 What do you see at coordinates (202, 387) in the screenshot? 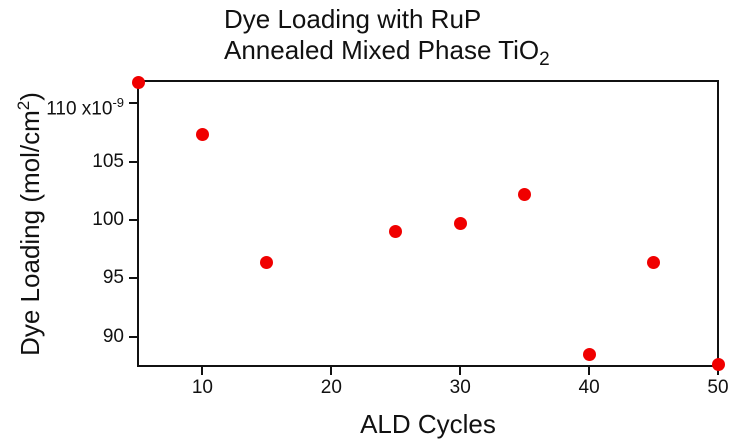
I see `x-tick-label: 10` at bounding box center [202, 387].